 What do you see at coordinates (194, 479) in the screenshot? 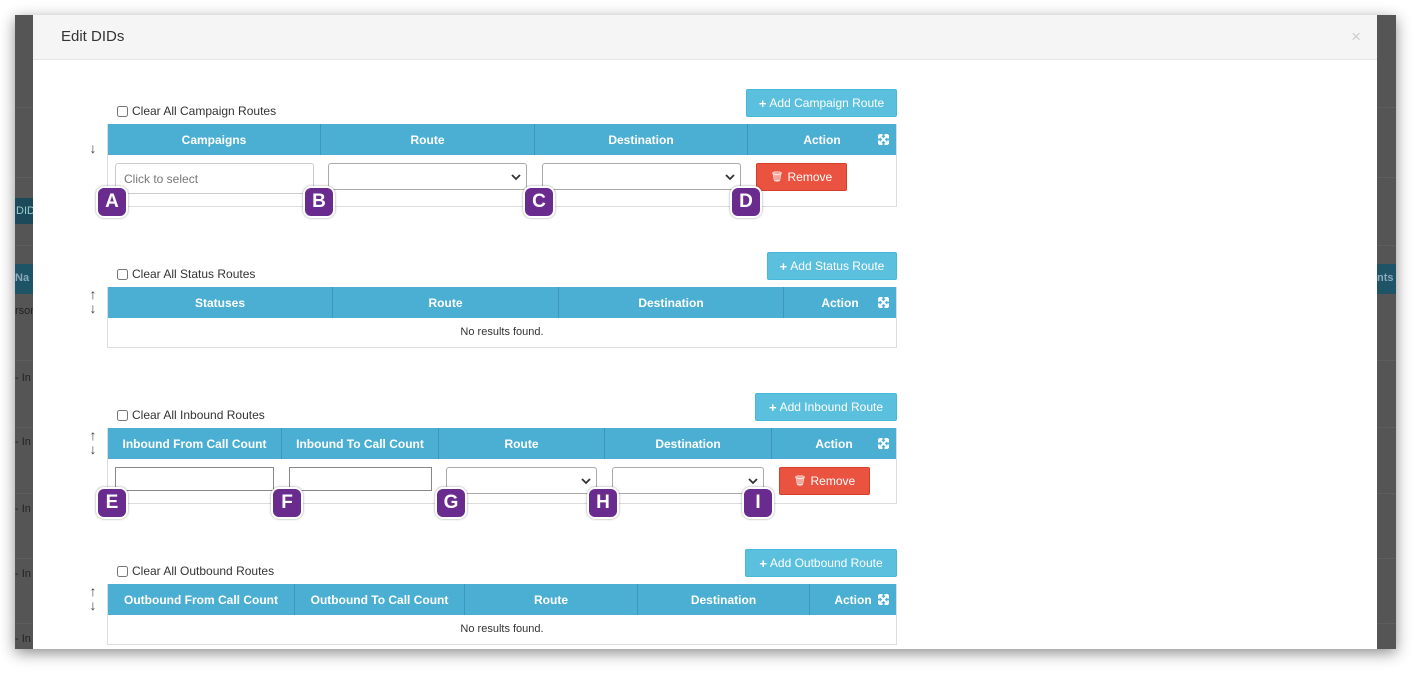
I see `inbound-from-call-count-input` at bounding box center [194, 479].